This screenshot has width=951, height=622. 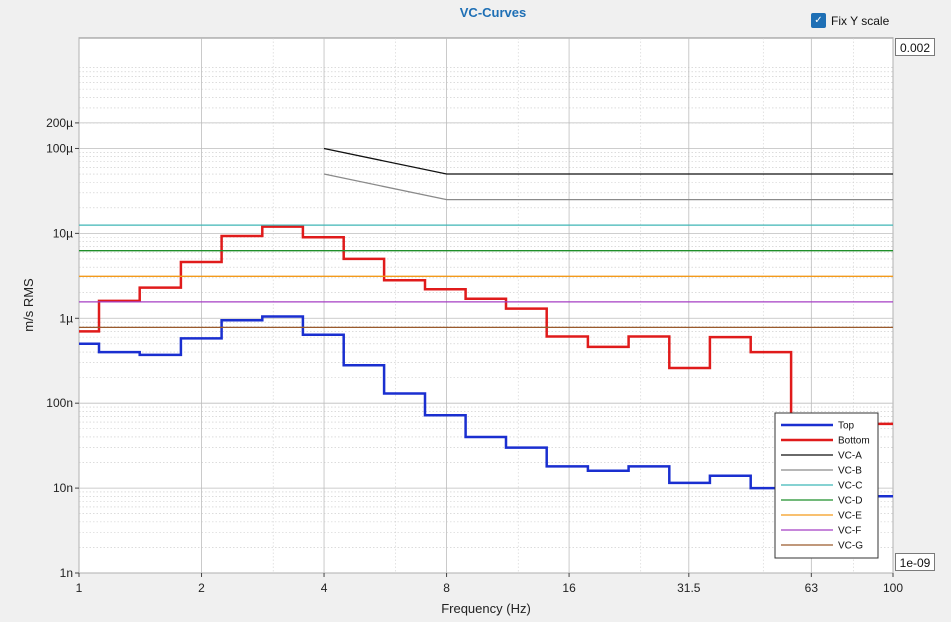 I want to click on legend-label: VC-B, so click(x=850, y=471).